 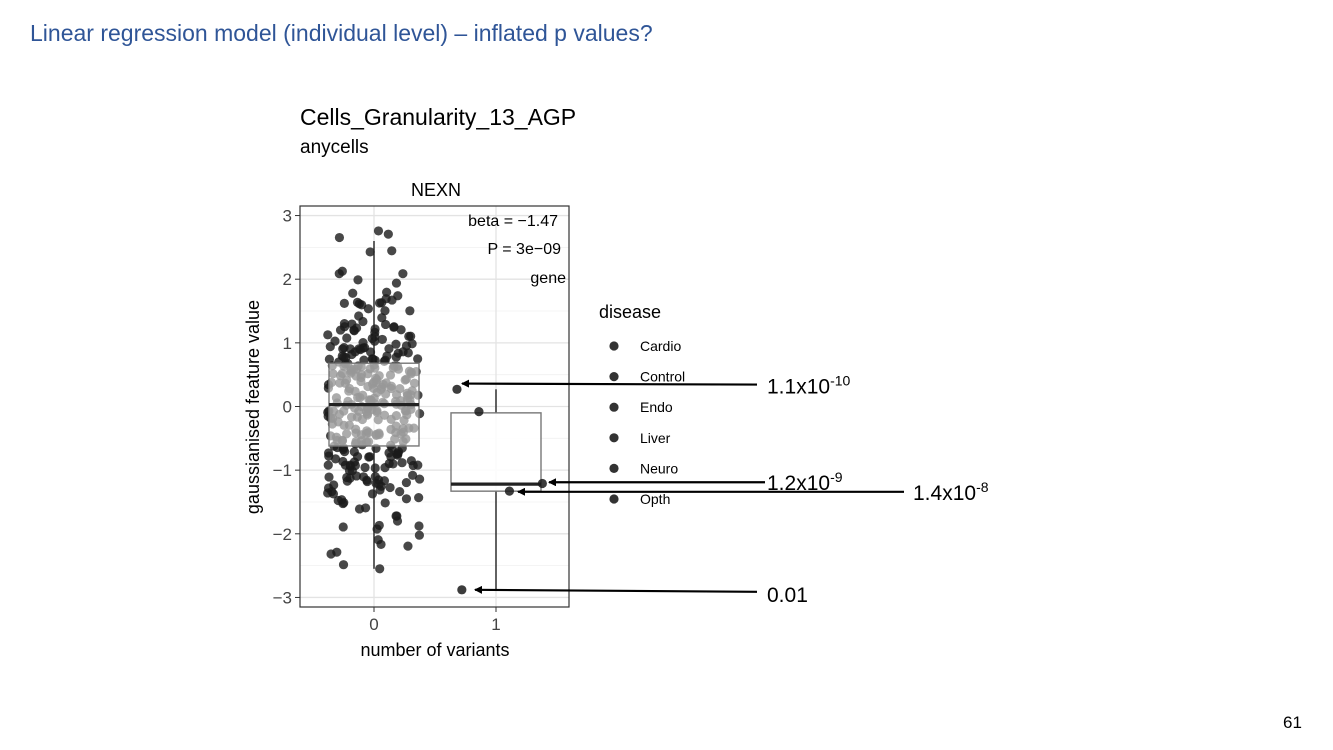 I want to click on facet-label: NEXN, so click(x=436, y=190).